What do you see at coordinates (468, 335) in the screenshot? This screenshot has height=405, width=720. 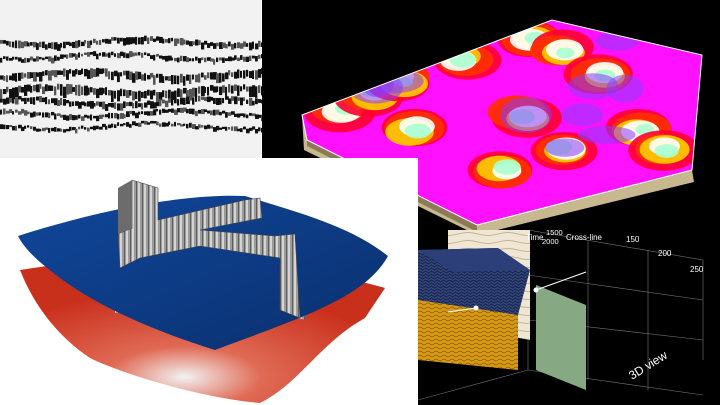 I see `volume-lower-body` at bounding box center [468, 335].